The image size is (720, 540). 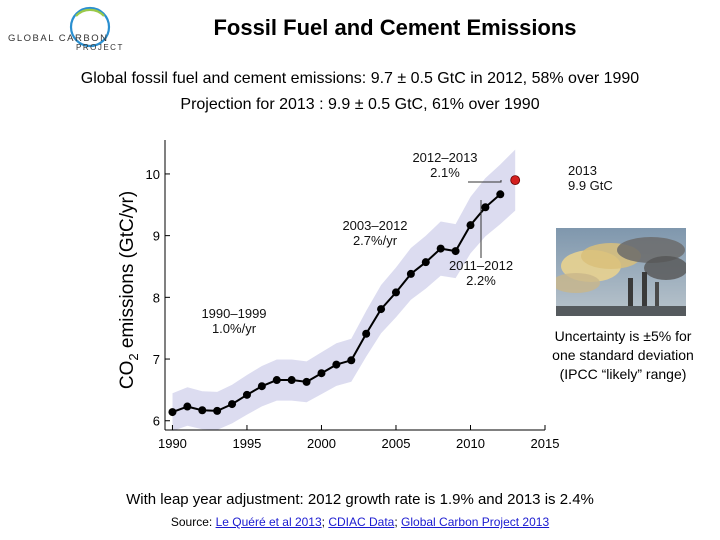 I want to click on annotation-label: 2011–2012 2.2%, so click(x=481, y=273).